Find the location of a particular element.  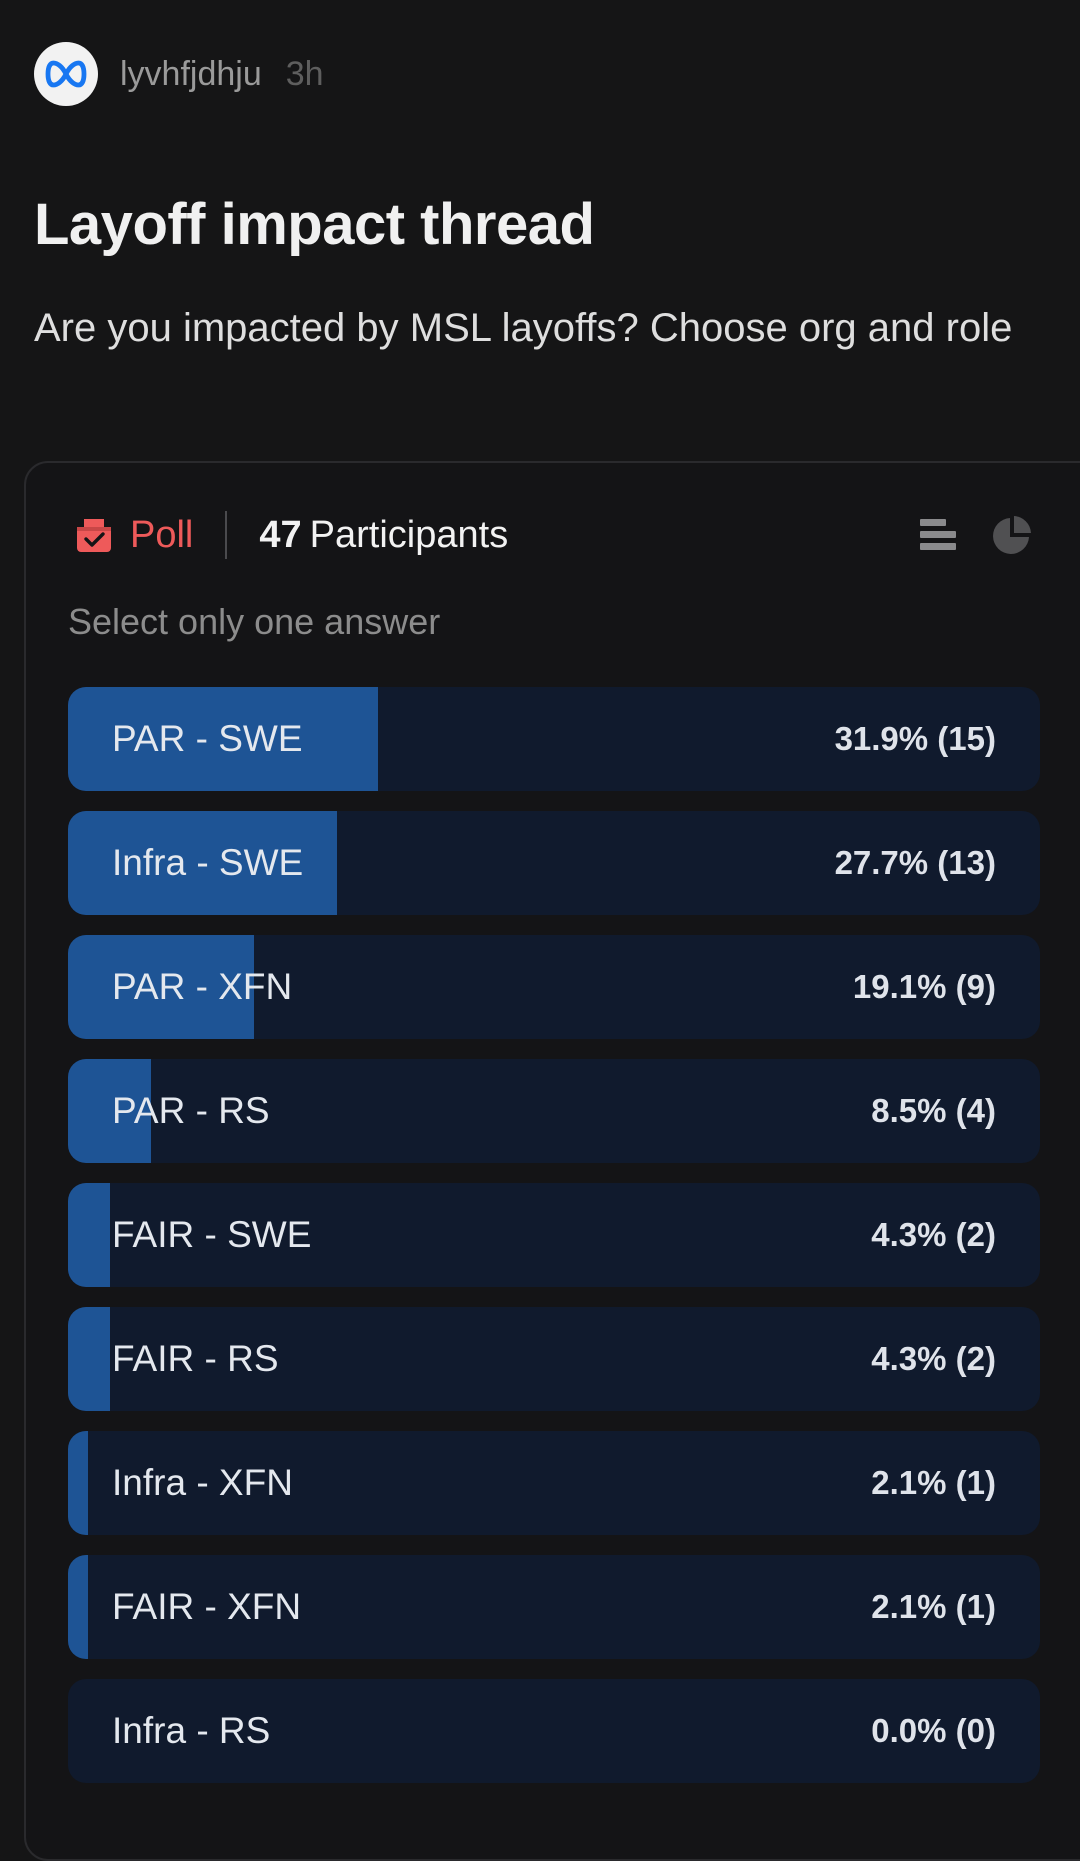

post-header: lyvhfjdhju 3h is located at coordinates (179, 74).